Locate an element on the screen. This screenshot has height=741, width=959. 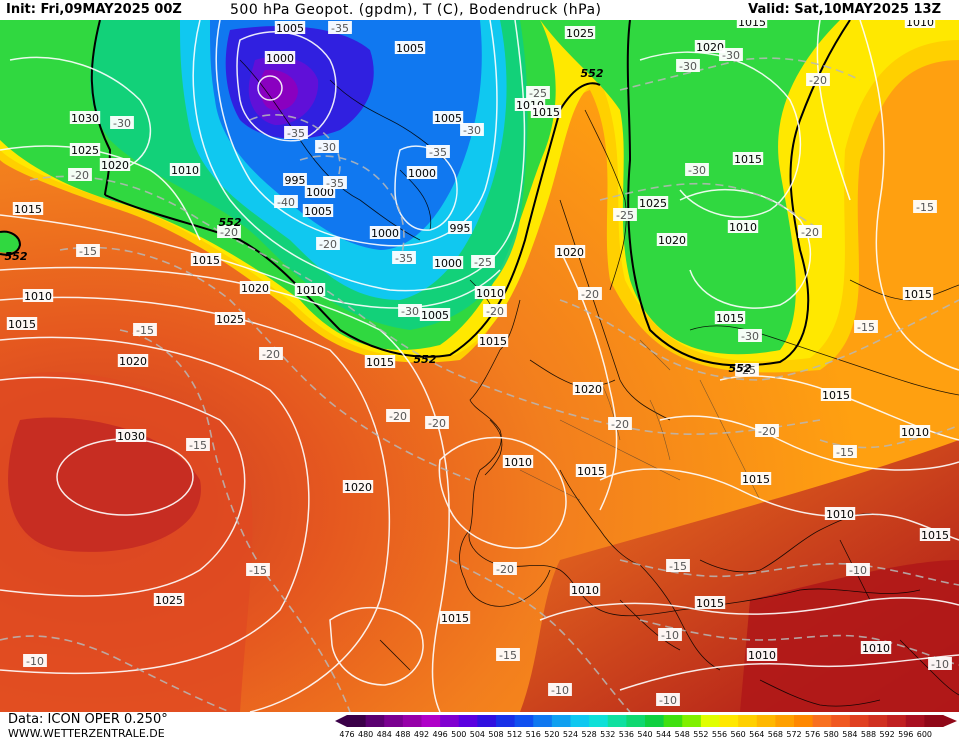
temperature-label: -35 is located at coordinates (438, 152).